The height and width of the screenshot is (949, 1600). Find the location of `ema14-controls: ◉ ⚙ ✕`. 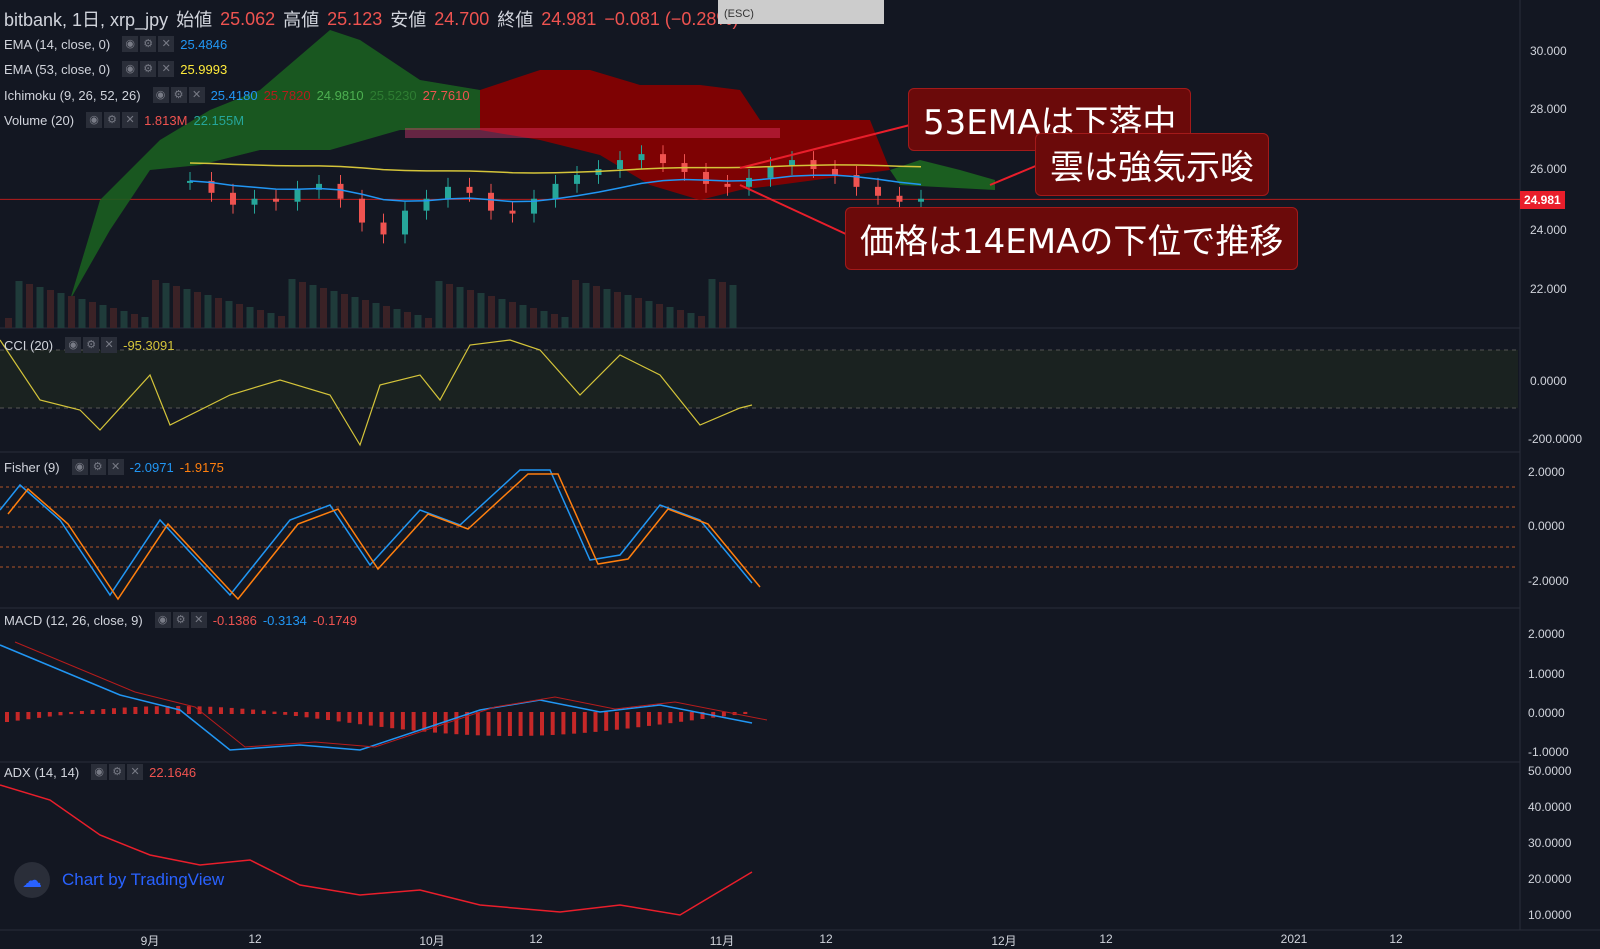

ema14-controls: ◉ ⚙ ✕ is located at coordinates (148, 44).